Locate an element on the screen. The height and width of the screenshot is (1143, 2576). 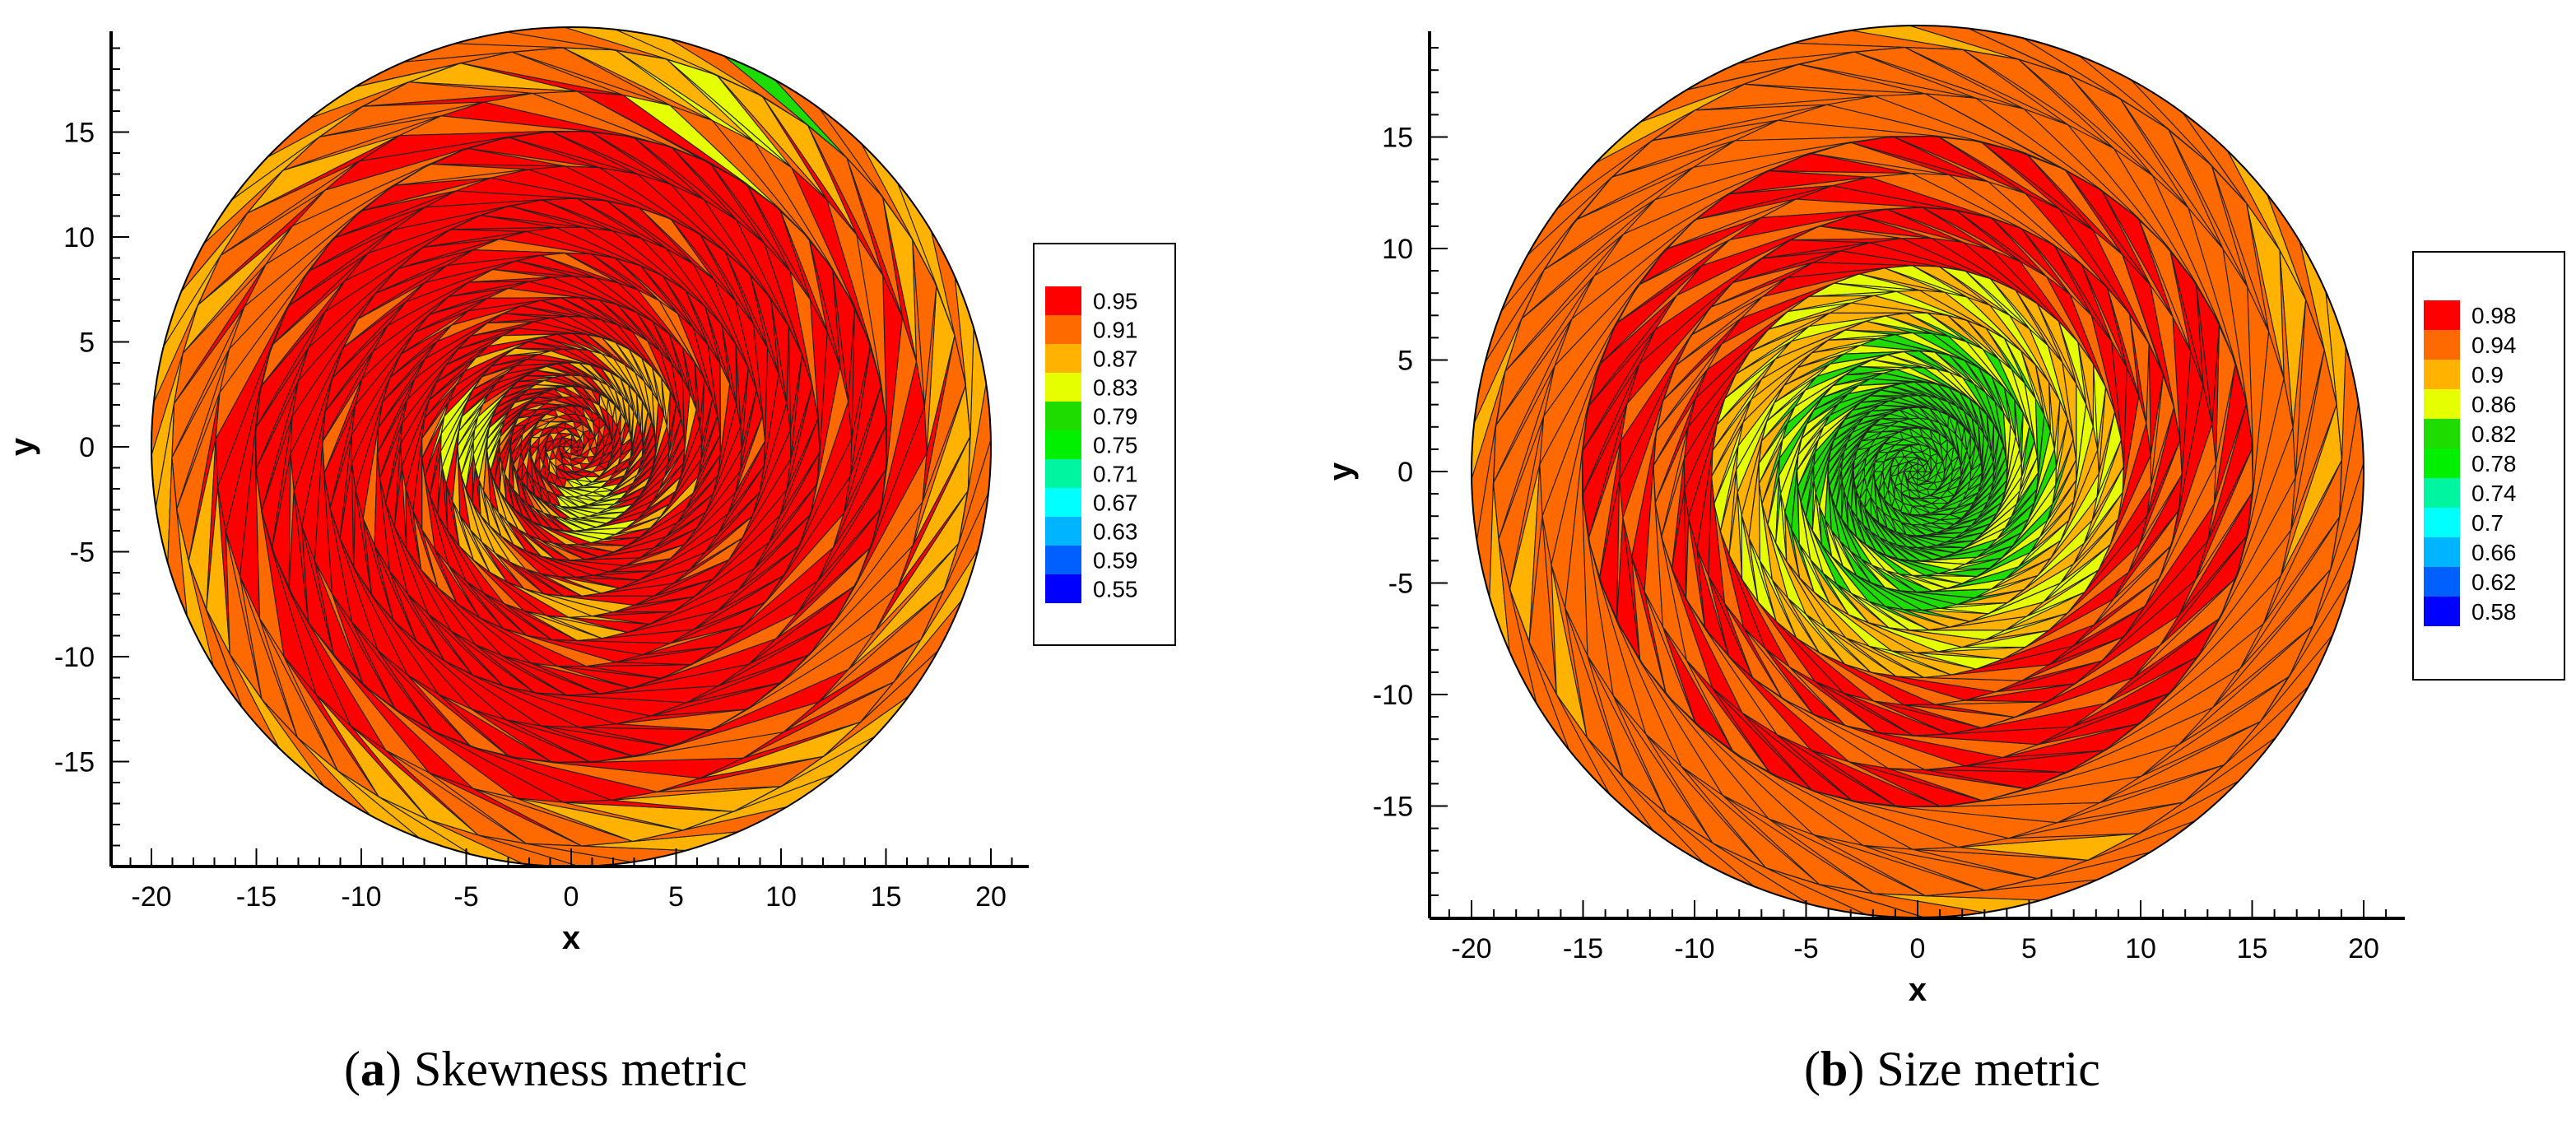
legend-label: 0.62 is located at coordinates (2494, 582).